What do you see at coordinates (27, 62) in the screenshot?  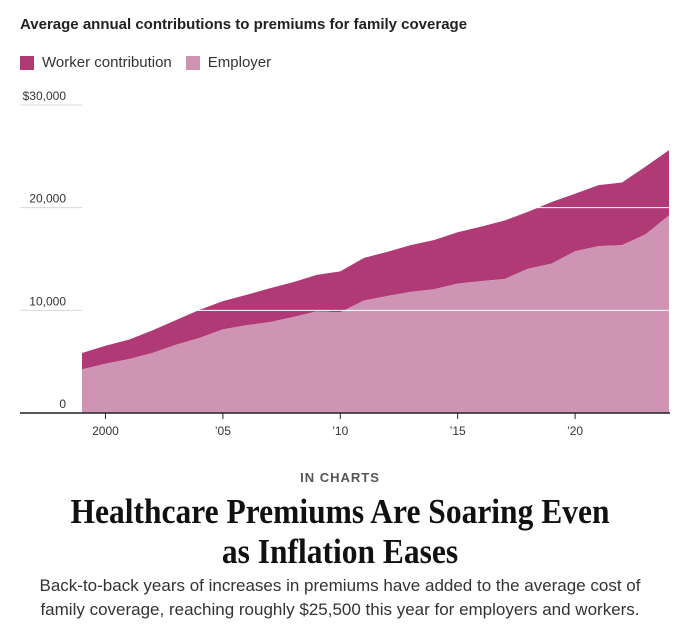 I see `legend-swatch-worker` at bounding box center [27, 62].